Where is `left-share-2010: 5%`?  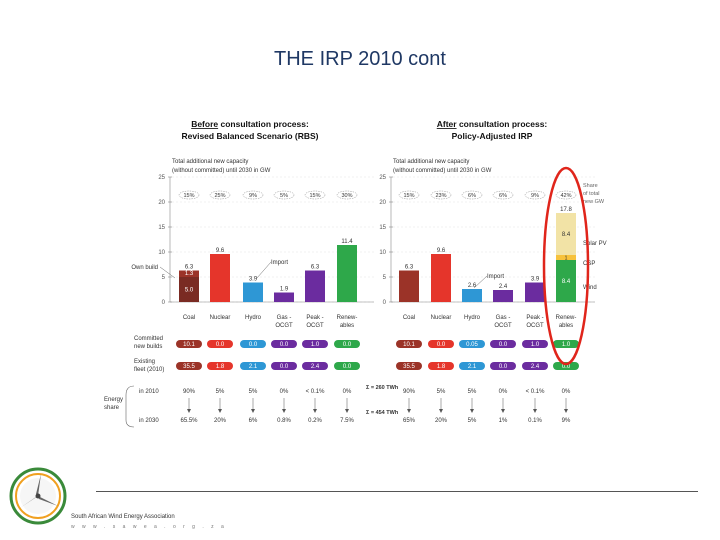
left-share-2010: 5% is located at coordinates (253, 392).